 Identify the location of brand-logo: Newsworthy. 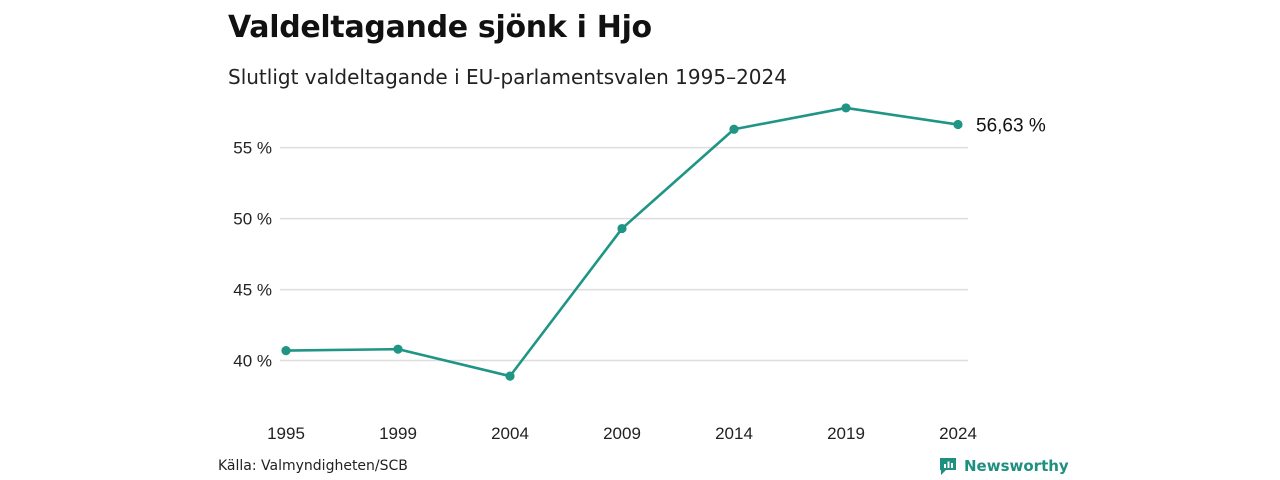
(1003, 466).